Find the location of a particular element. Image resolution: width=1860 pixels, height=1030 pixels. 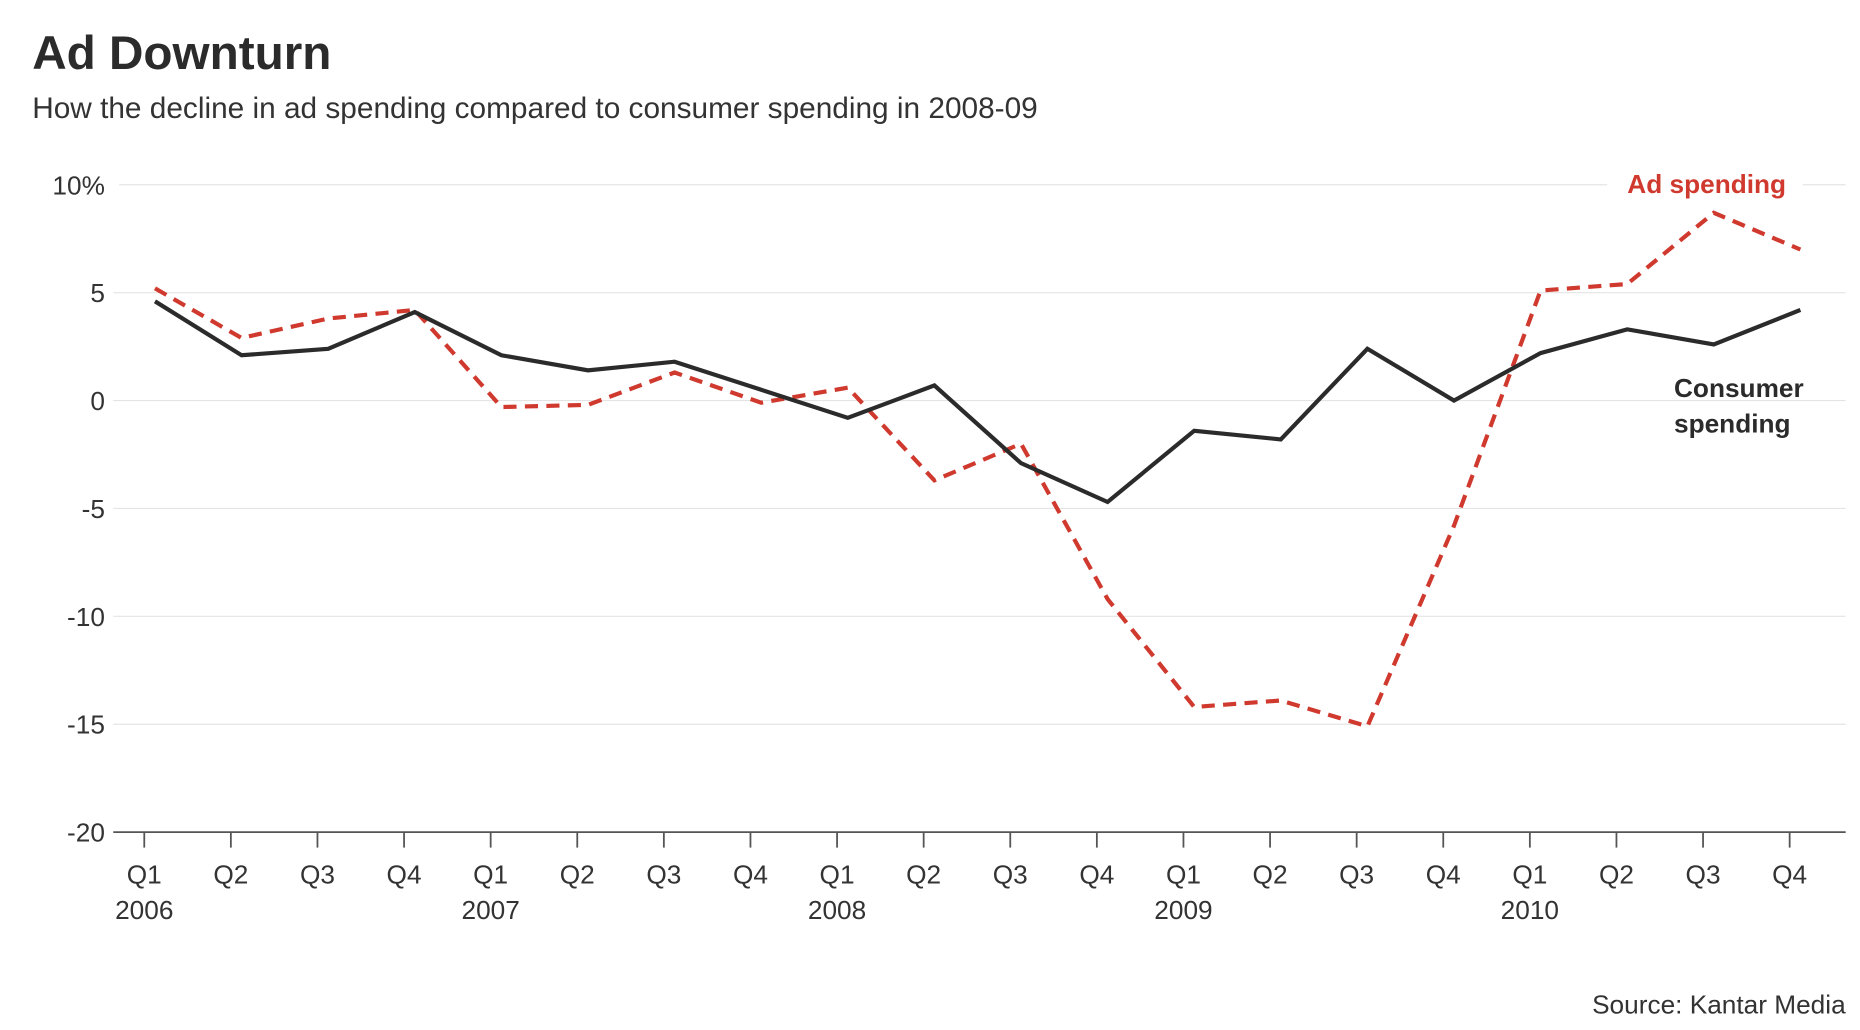

legend-consumer-spending-line1: Consumer is located at coordinates (1739, 388).